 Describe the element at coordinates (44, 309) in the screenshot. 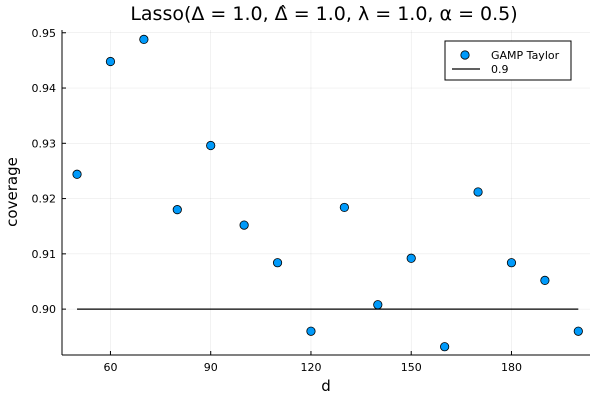

I see `y-tick-label: 0.90` at that location.